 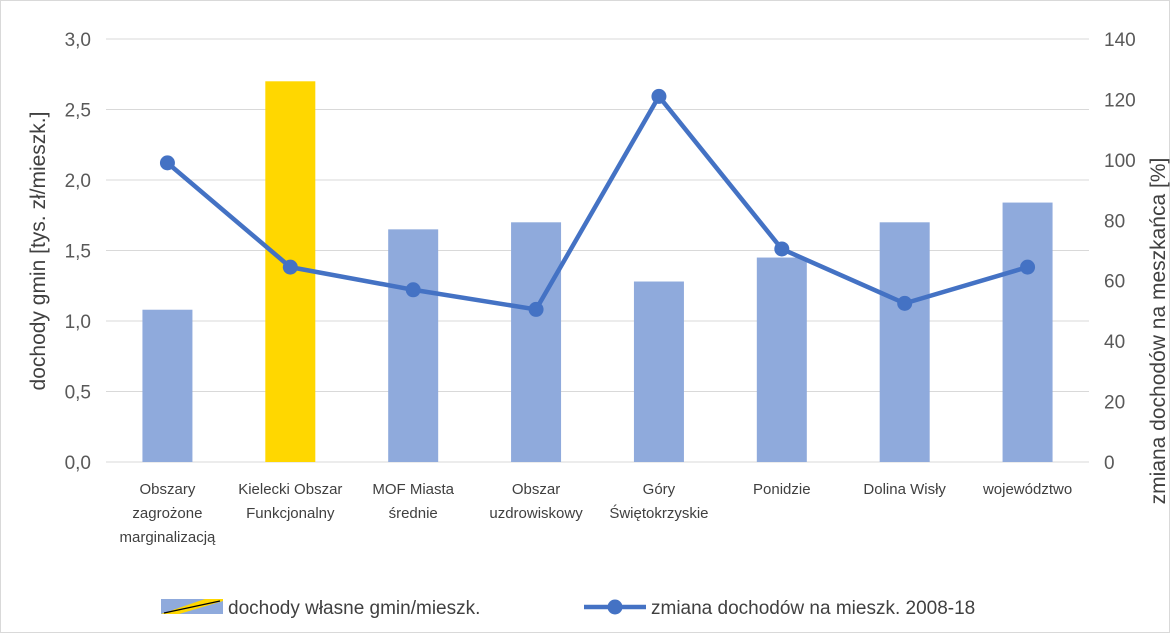 I want to click on y2-tick-label: 0, so click(x=1109, y=463).